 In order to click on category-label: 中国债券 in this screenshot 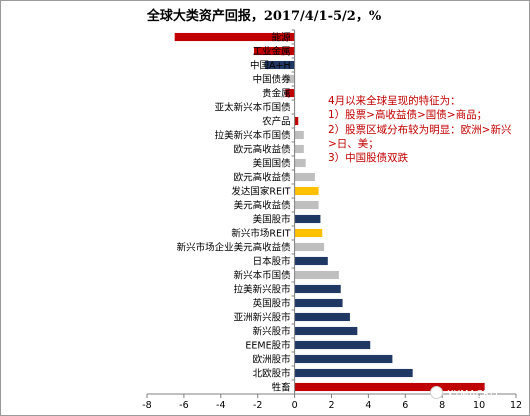, I will do `click(272, 80)`.